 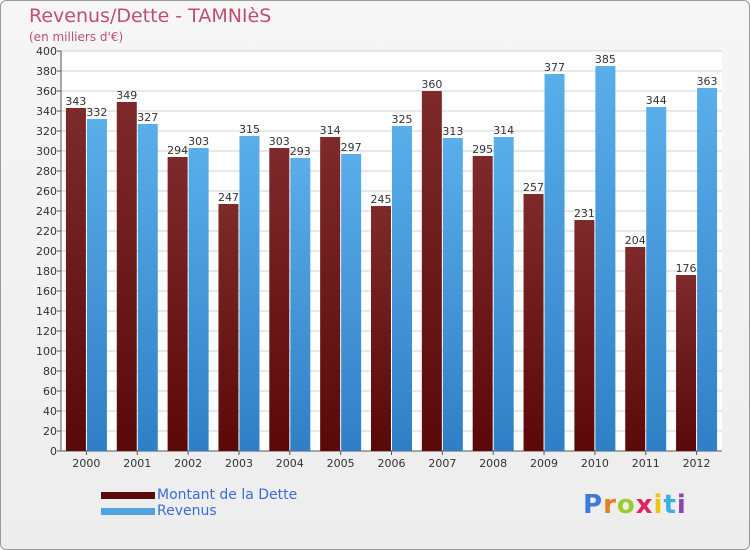 What do you see at coordinates (46, 311) in the screenshot?
I see `y-tick-label: 140` at bounding box center [46, 311].